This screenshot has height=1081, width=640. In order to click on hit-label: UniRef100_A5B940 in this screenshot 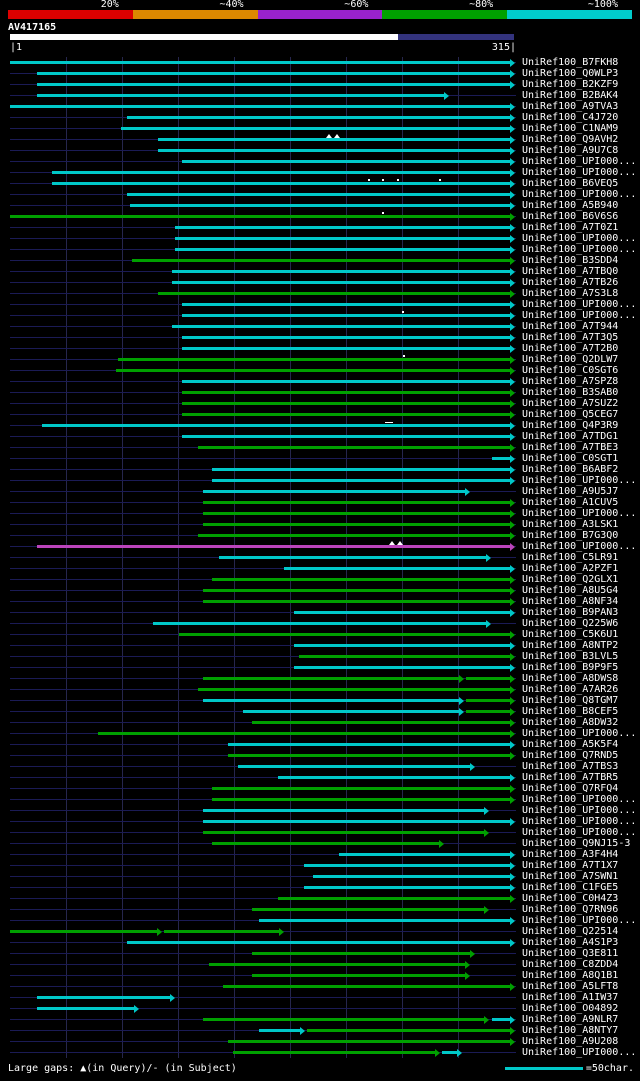, I will do `click(570, 205)`.